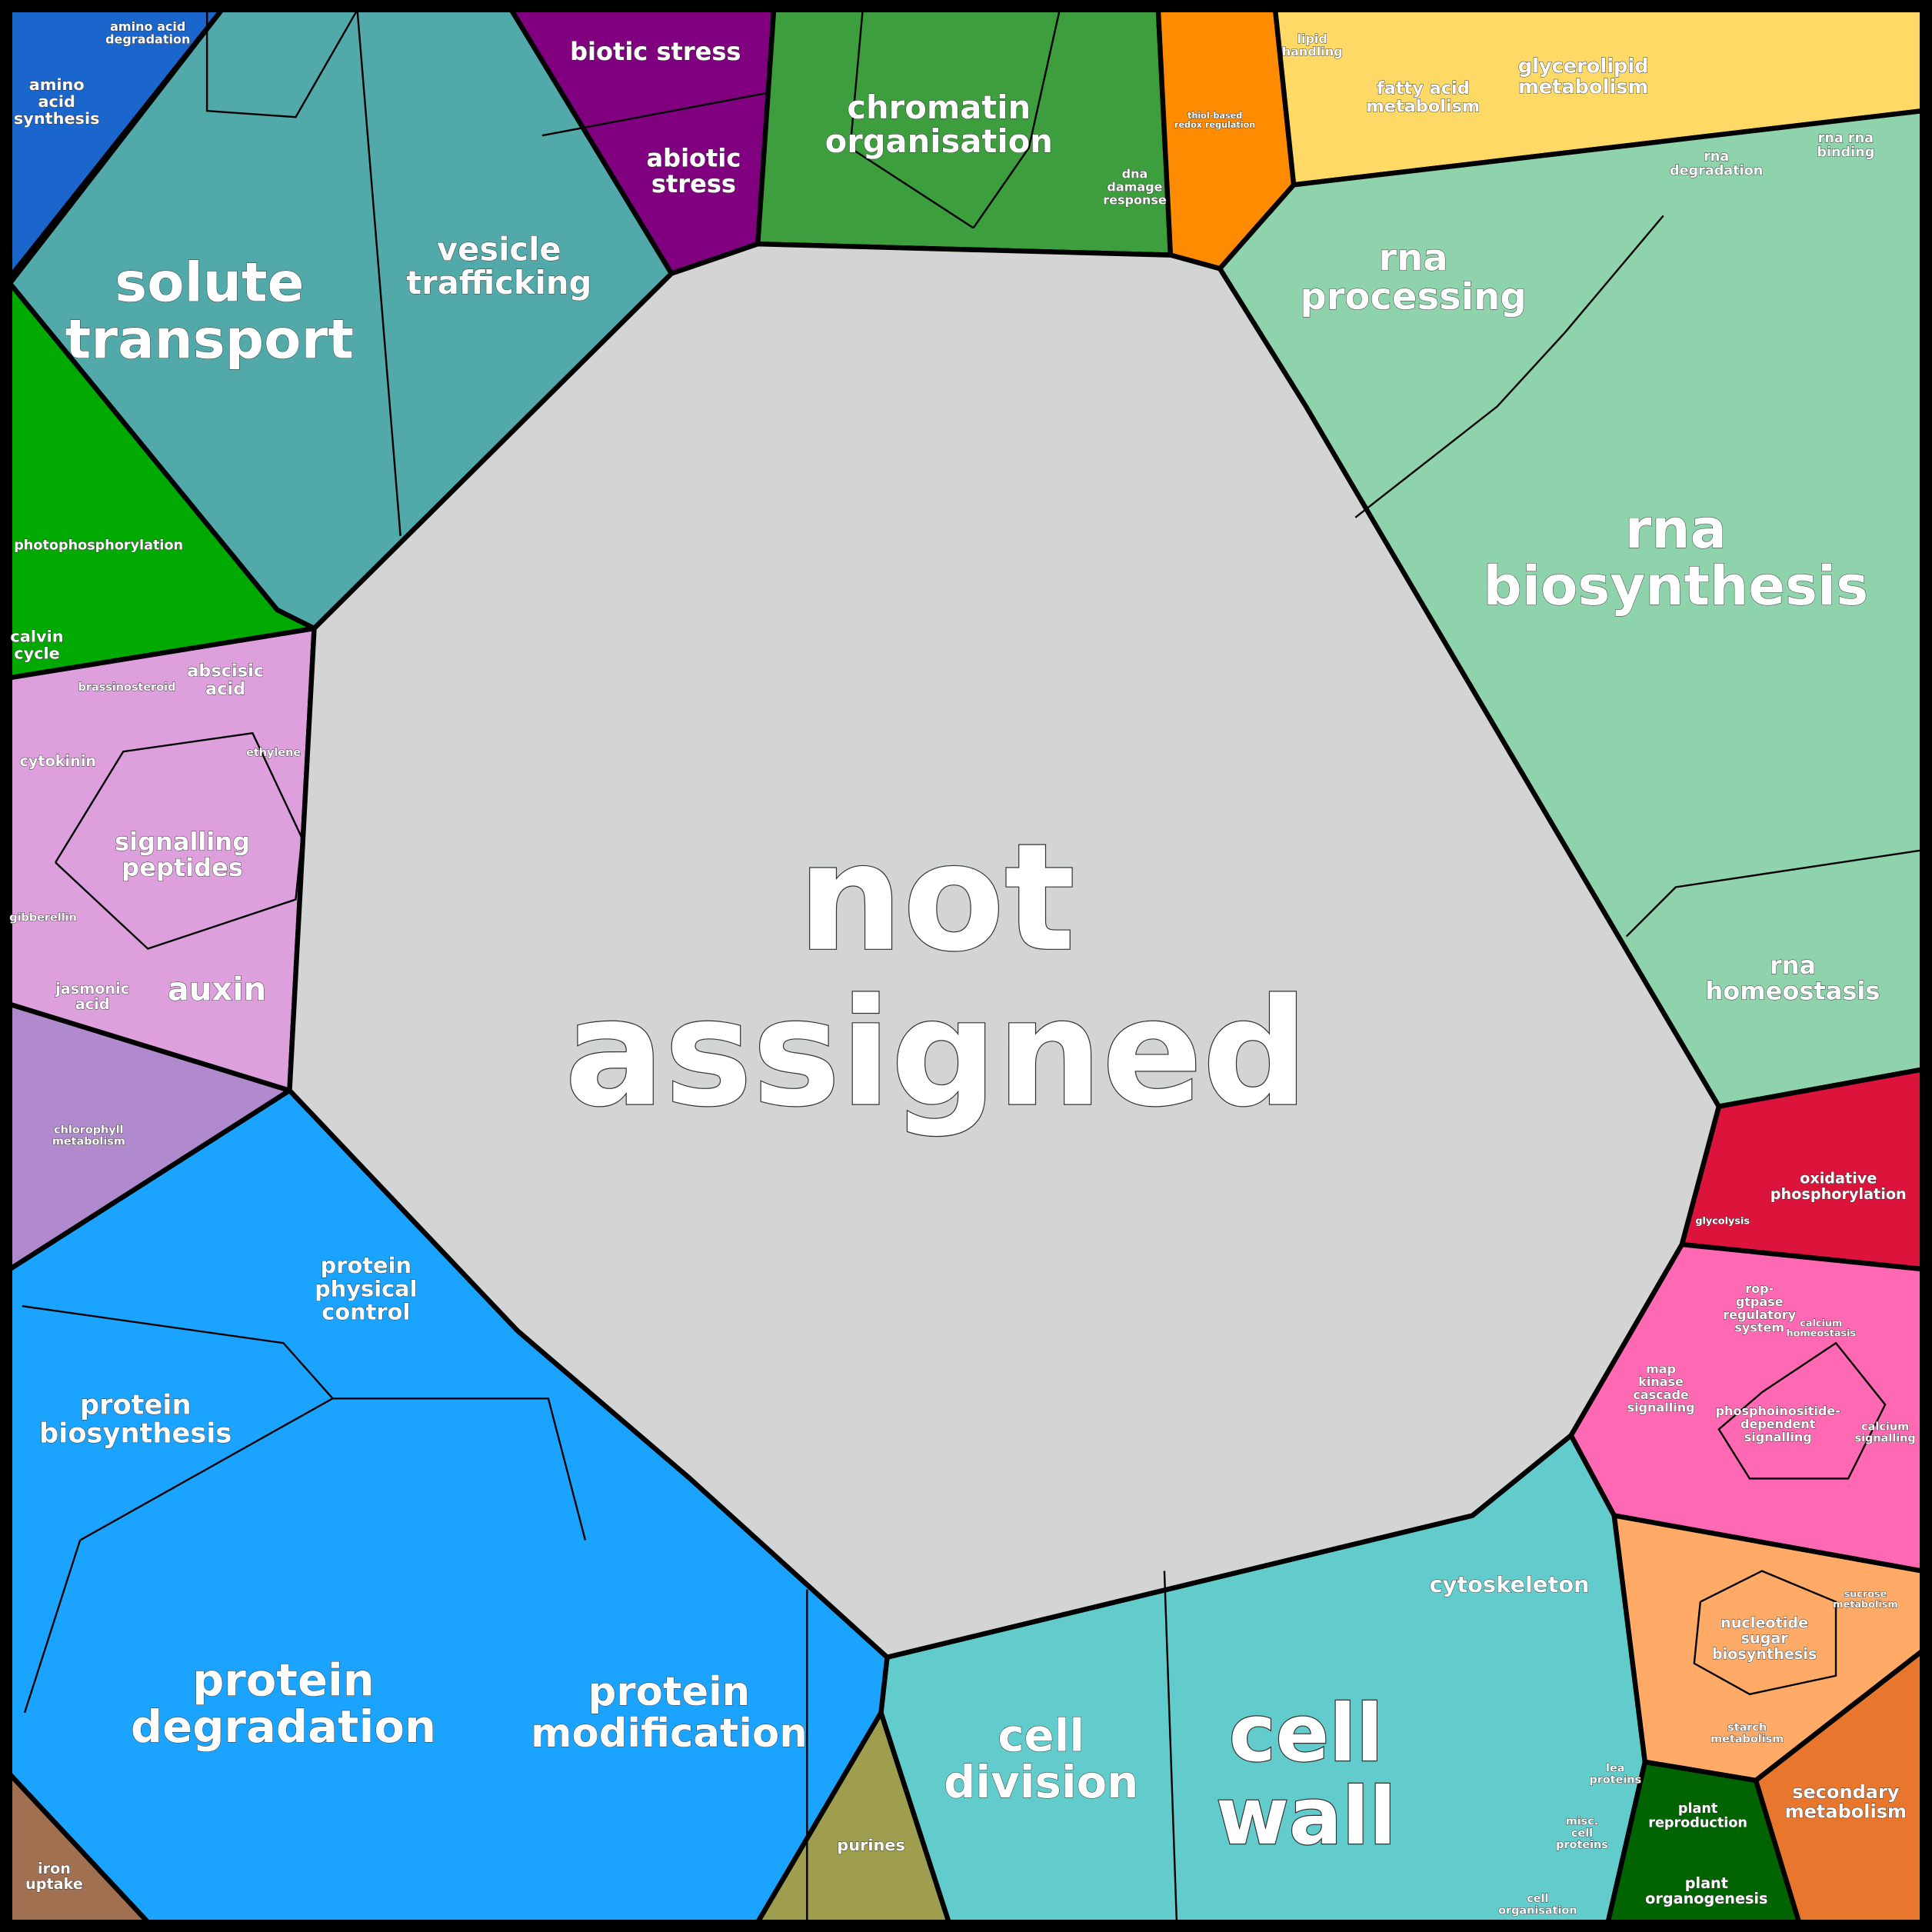 Image resolution: width=1932 pixels, height=1932 pixels. Describe the element at coordinates (273, 753) in the screenshot. I see `region-label: ethylene` at that location.